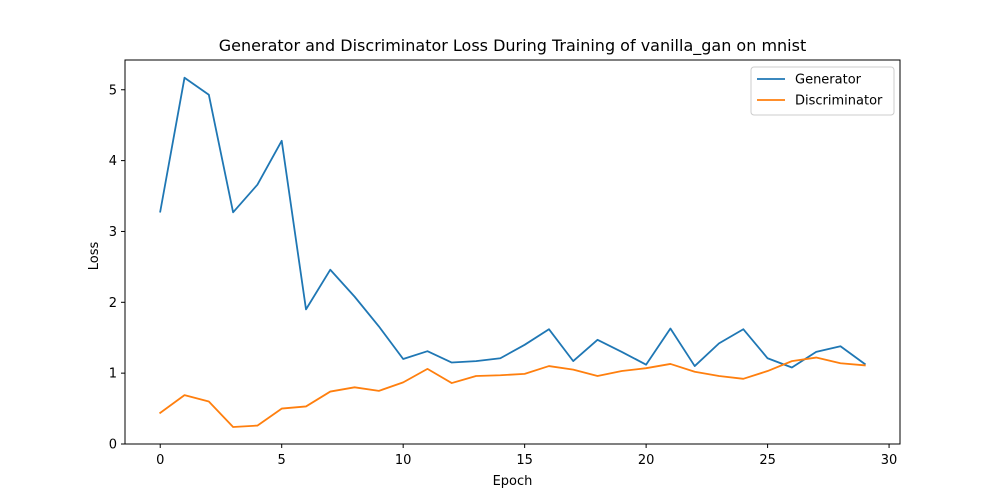 This screenshot has height=500, width=1000. I want to click on legend-box, so click(822, 91).